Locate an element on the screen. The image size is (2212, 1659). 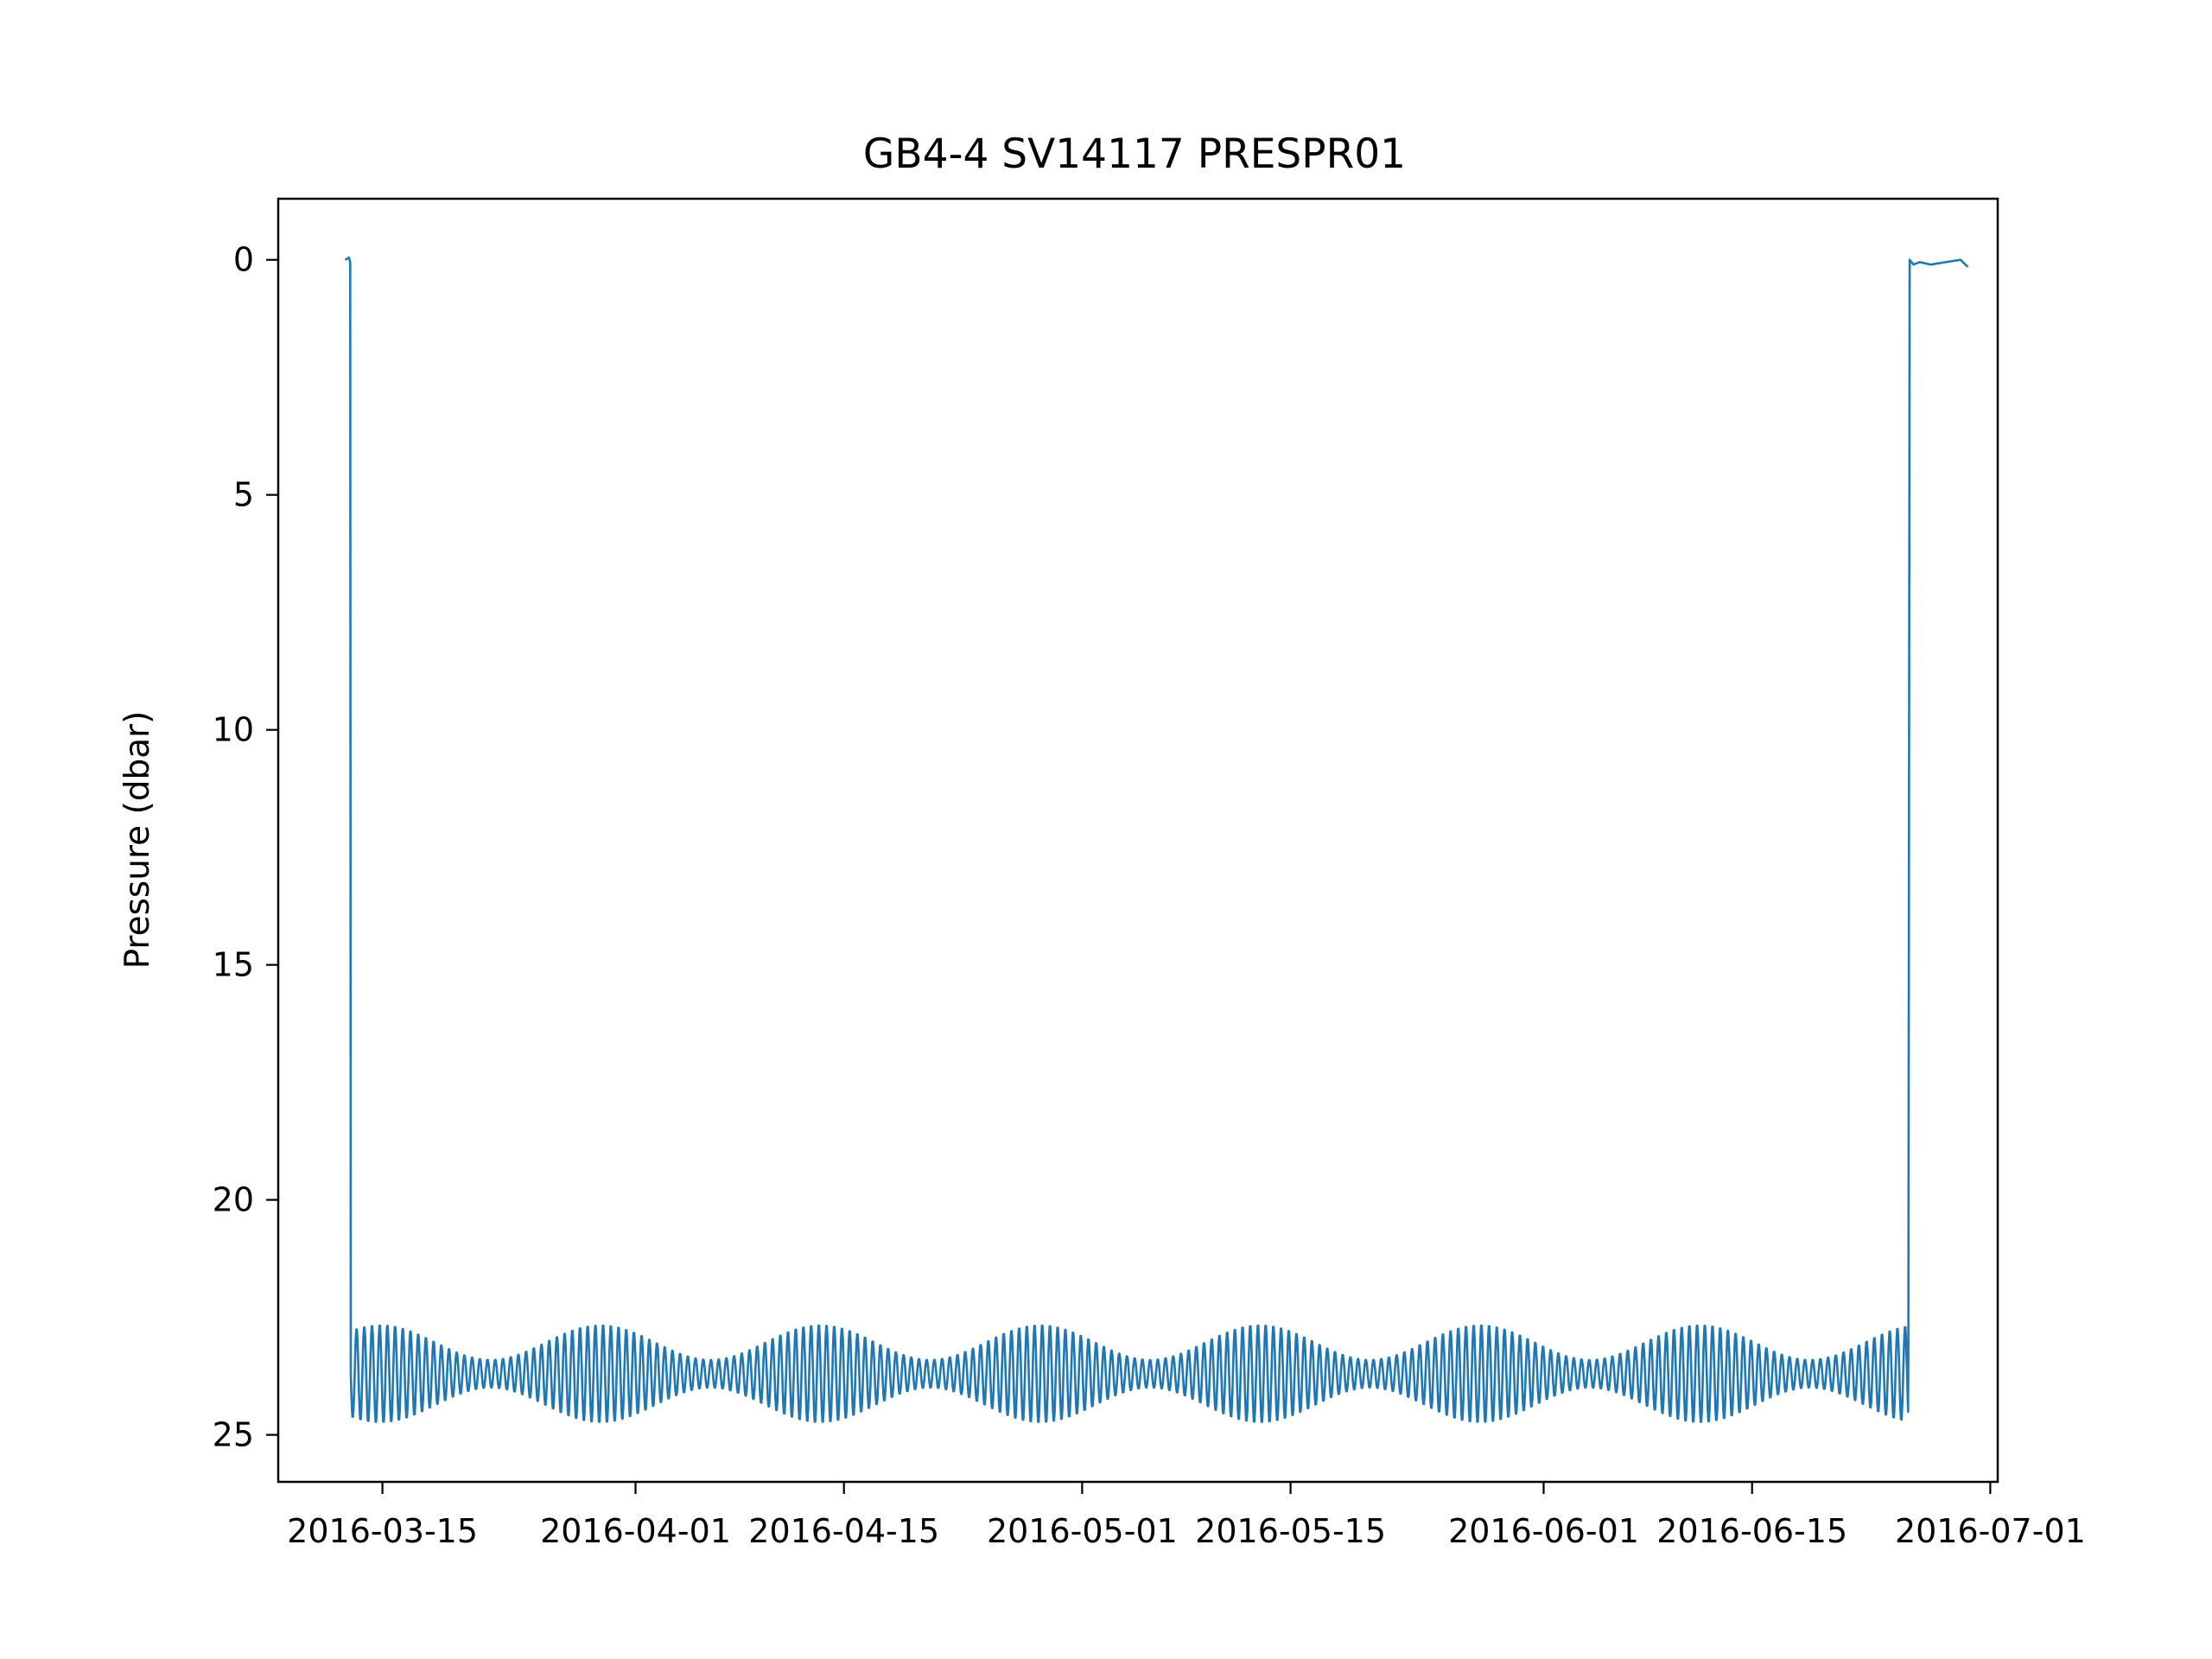
y-axis-label: Pressure (dbar) is located at coordinates (137, 840).